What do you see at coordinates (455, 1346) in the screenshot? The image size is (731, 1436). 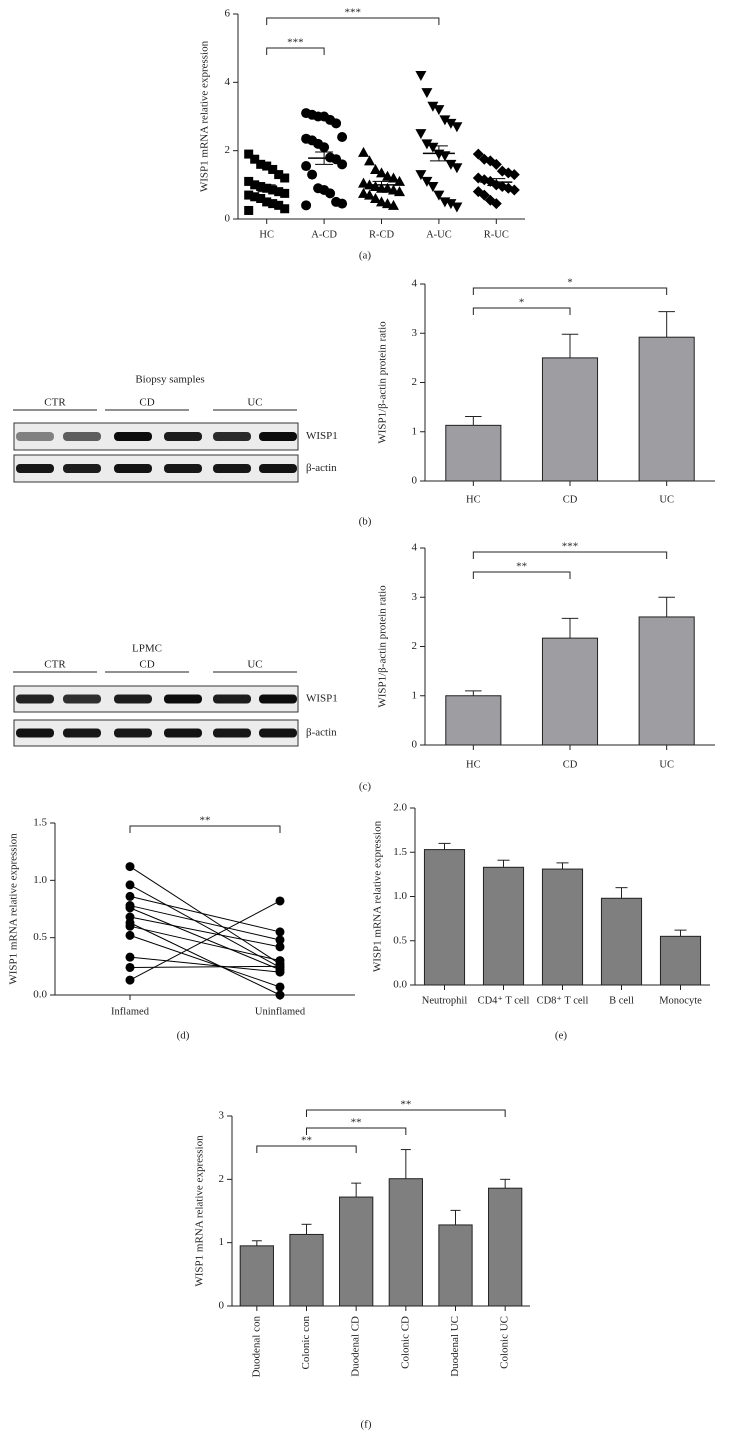 I see `x-tick-label: Duodenal UC` at bounding box center [455, 1346].